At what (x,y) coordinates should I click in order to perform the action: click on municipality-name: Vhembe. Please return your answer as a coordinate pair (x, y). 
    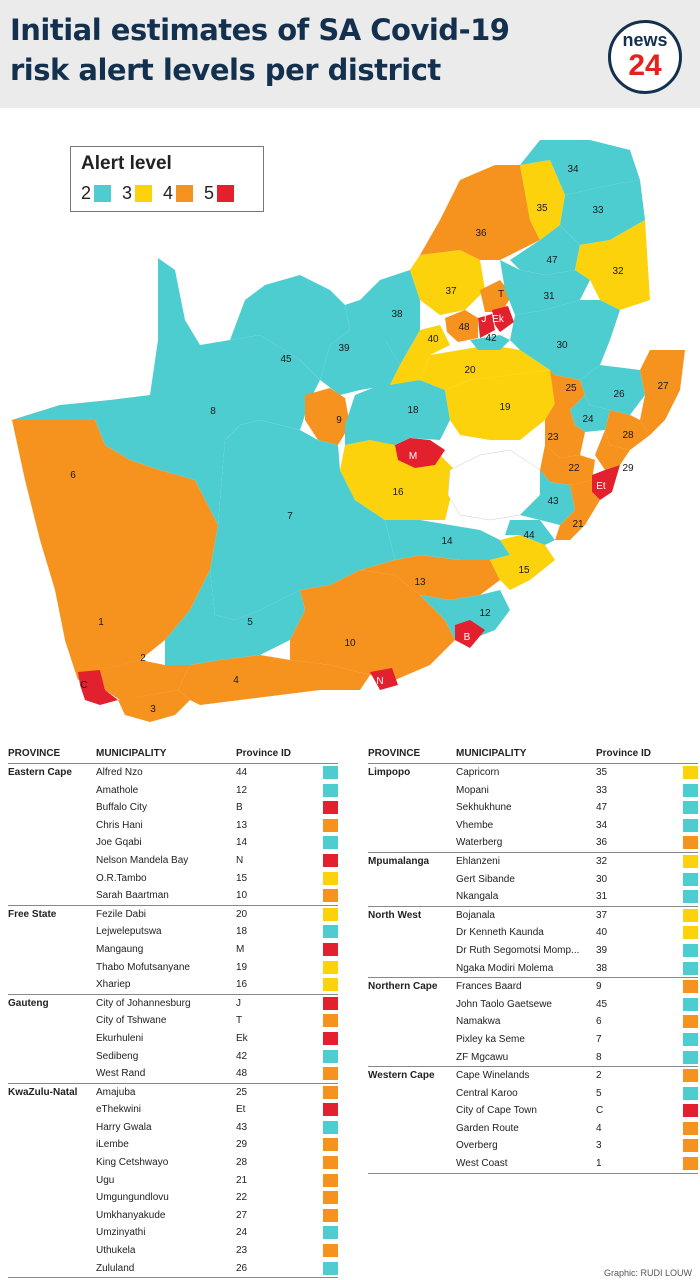
    Looking at the image, I should click on (475, 825).